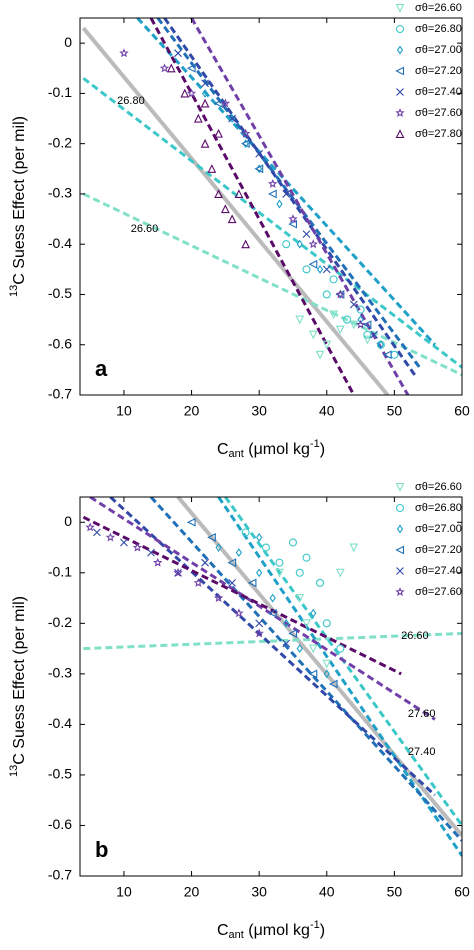  What do you see at coordinates (60, 673) in the screenshot?
I see `y-tick-label: -0.3` at bounding box center [60, 673].